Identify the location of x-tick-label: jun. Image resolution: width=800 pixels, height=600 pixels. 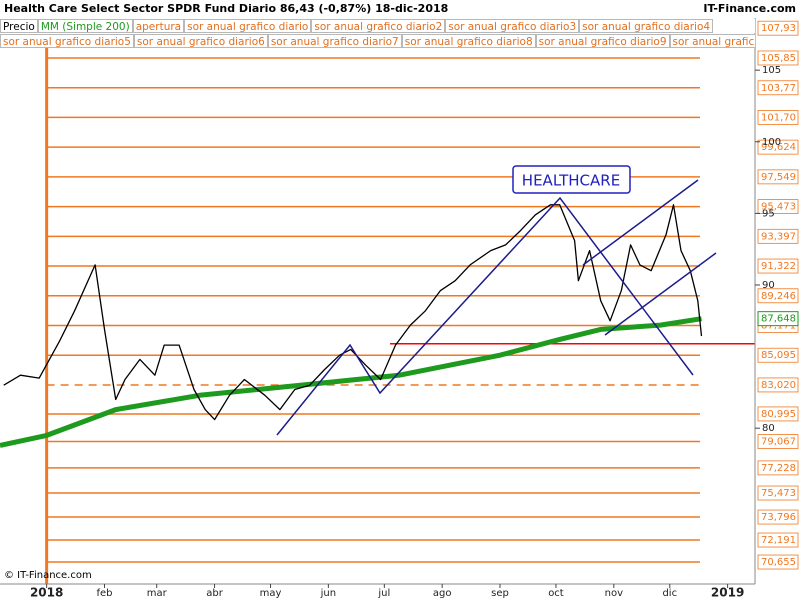
(328, 593).